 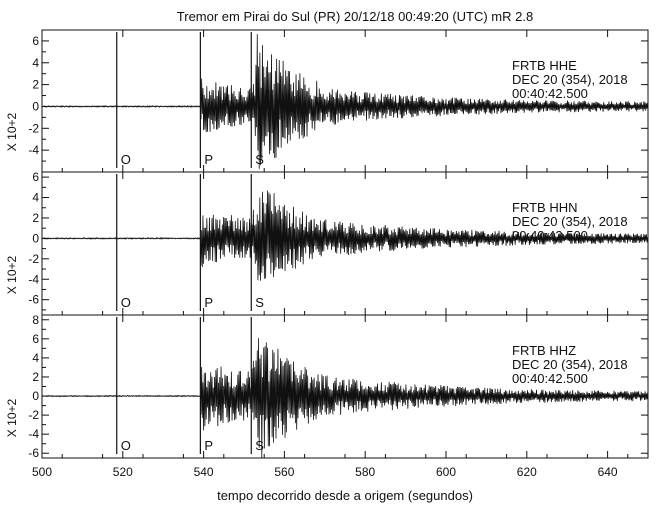 What do you see at coordinates (527, 472) in the screenshot?
I see `x-tick-label: 620` at bounding box center [527, 472].